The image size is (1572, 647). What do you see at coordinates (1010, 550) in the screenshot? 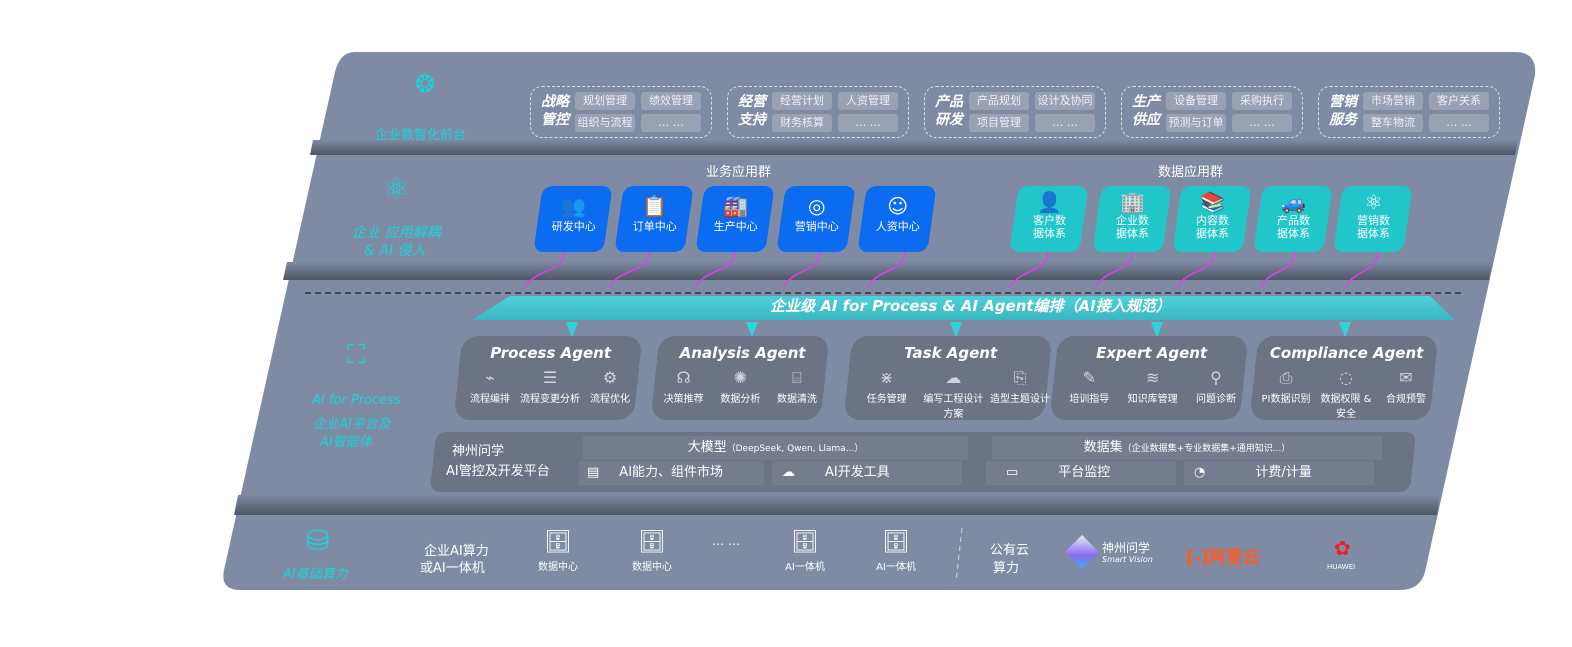
I see `public-compute-1: 公有云` at bounding box center [1010, 550].